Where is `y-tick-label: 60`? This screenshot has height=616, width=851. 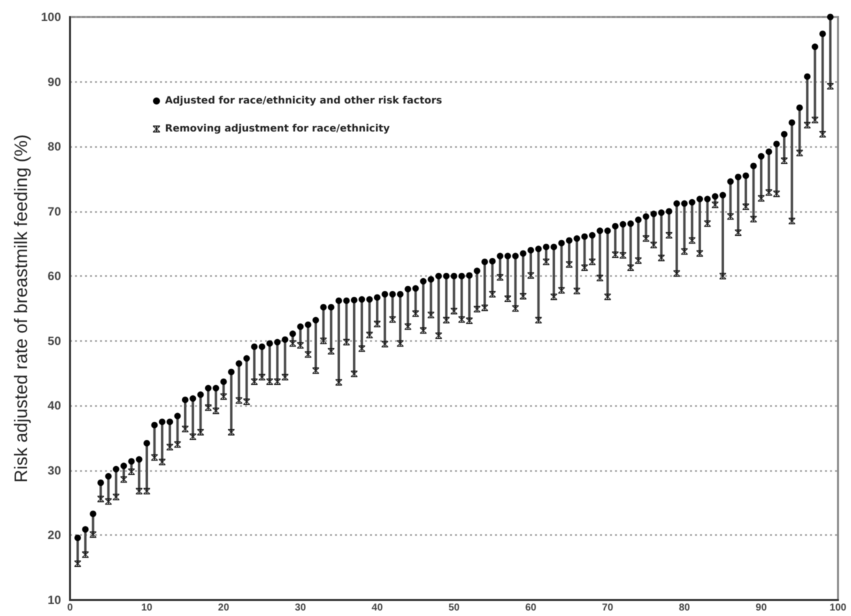 y-tick-label: 60 is located at coordinates (55, 276).